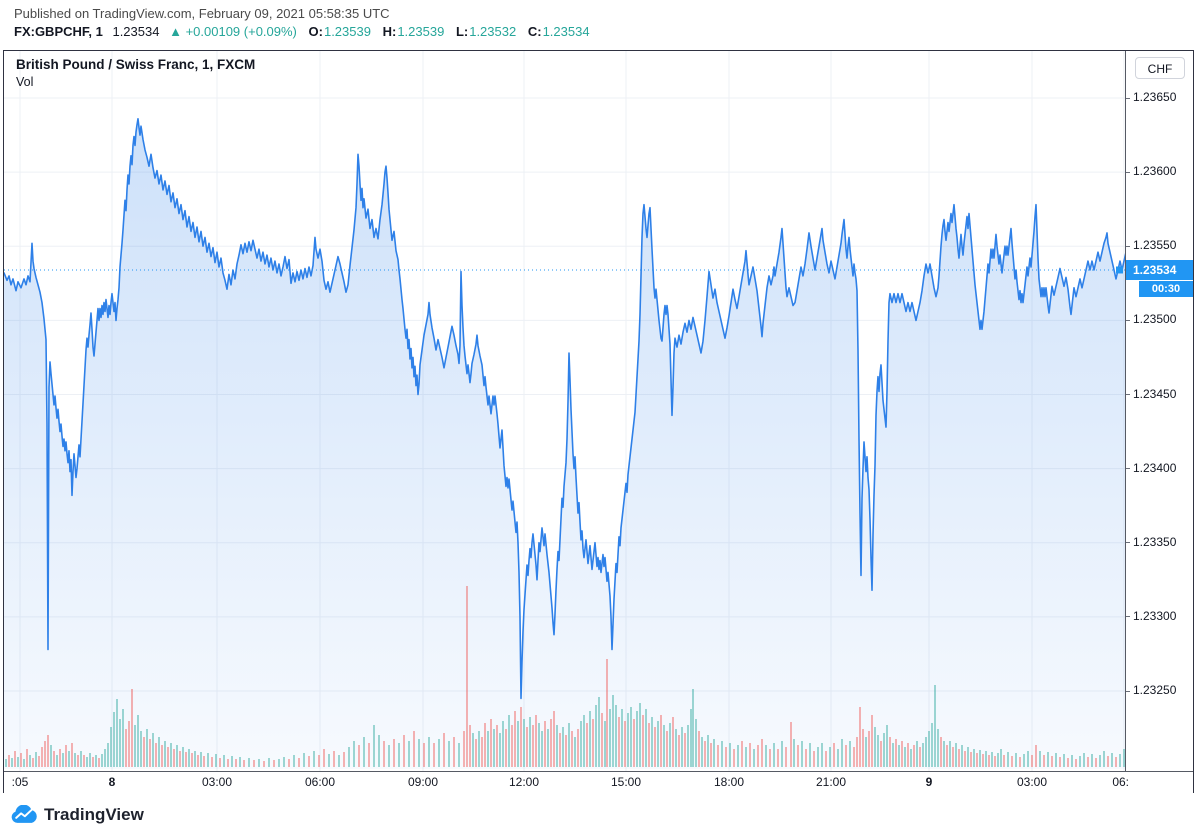 The image size is (1200, 839). Describe the element at coordinates (136, 31) in the screenshot. I see `last-price: 1.23534` at that location.